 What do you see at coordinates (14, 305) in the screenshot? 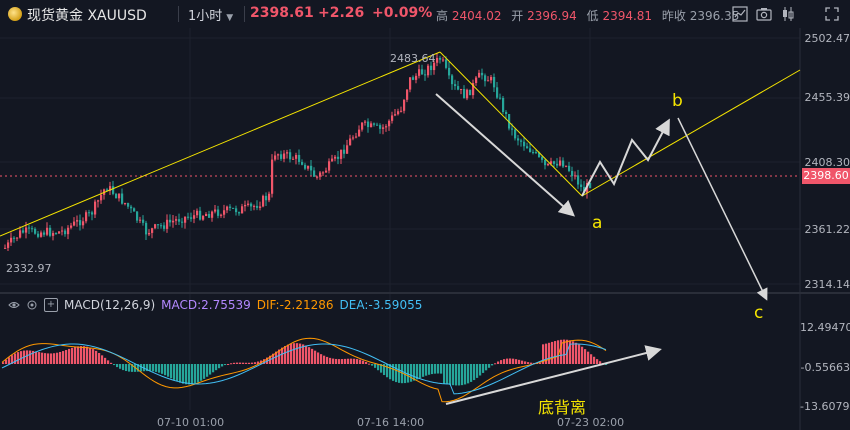
I see `eye-icon` at bounding box center [14, 305].